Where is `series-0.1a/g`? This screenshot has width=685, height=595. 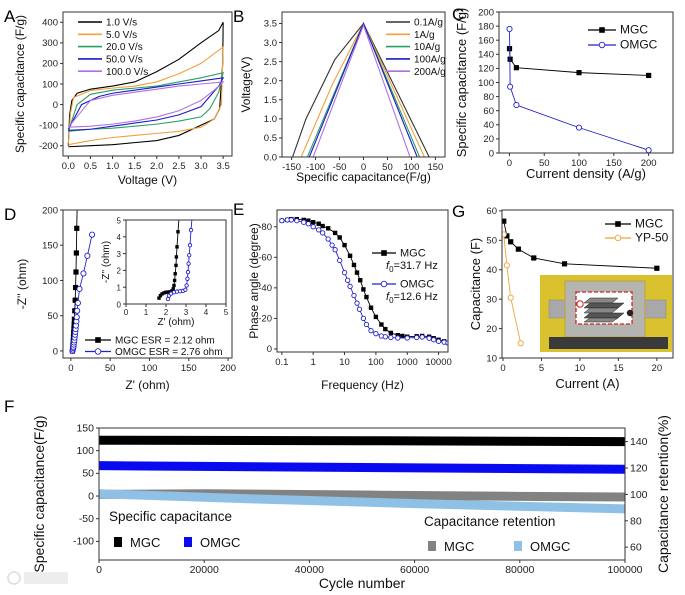
series-0.1a/g is located at coordinates (361, 89).